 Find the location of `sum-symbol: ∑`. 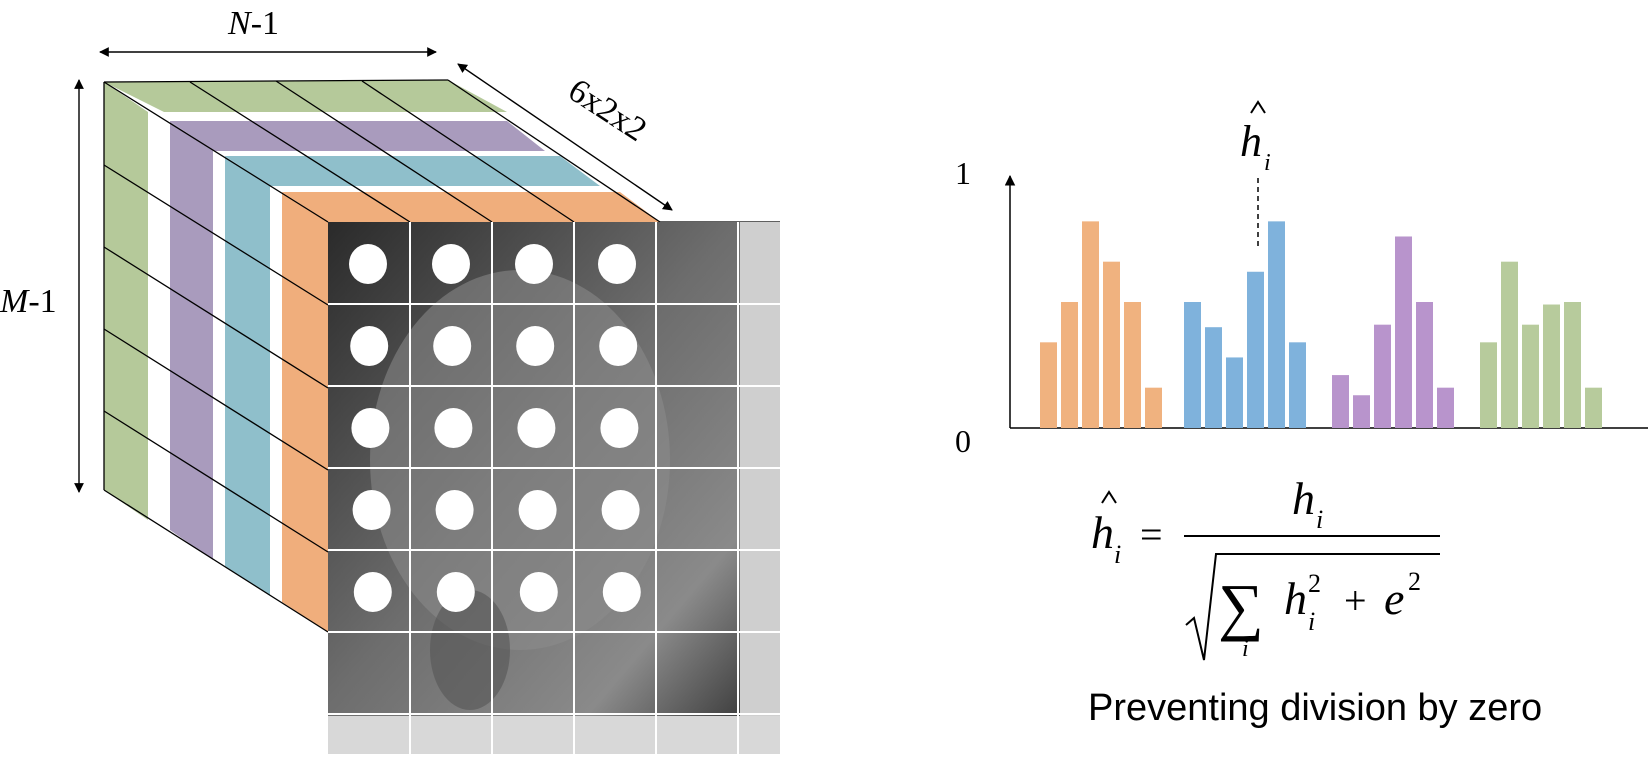

sum-symbol: ∑ is located at coordinates (1241, 606).